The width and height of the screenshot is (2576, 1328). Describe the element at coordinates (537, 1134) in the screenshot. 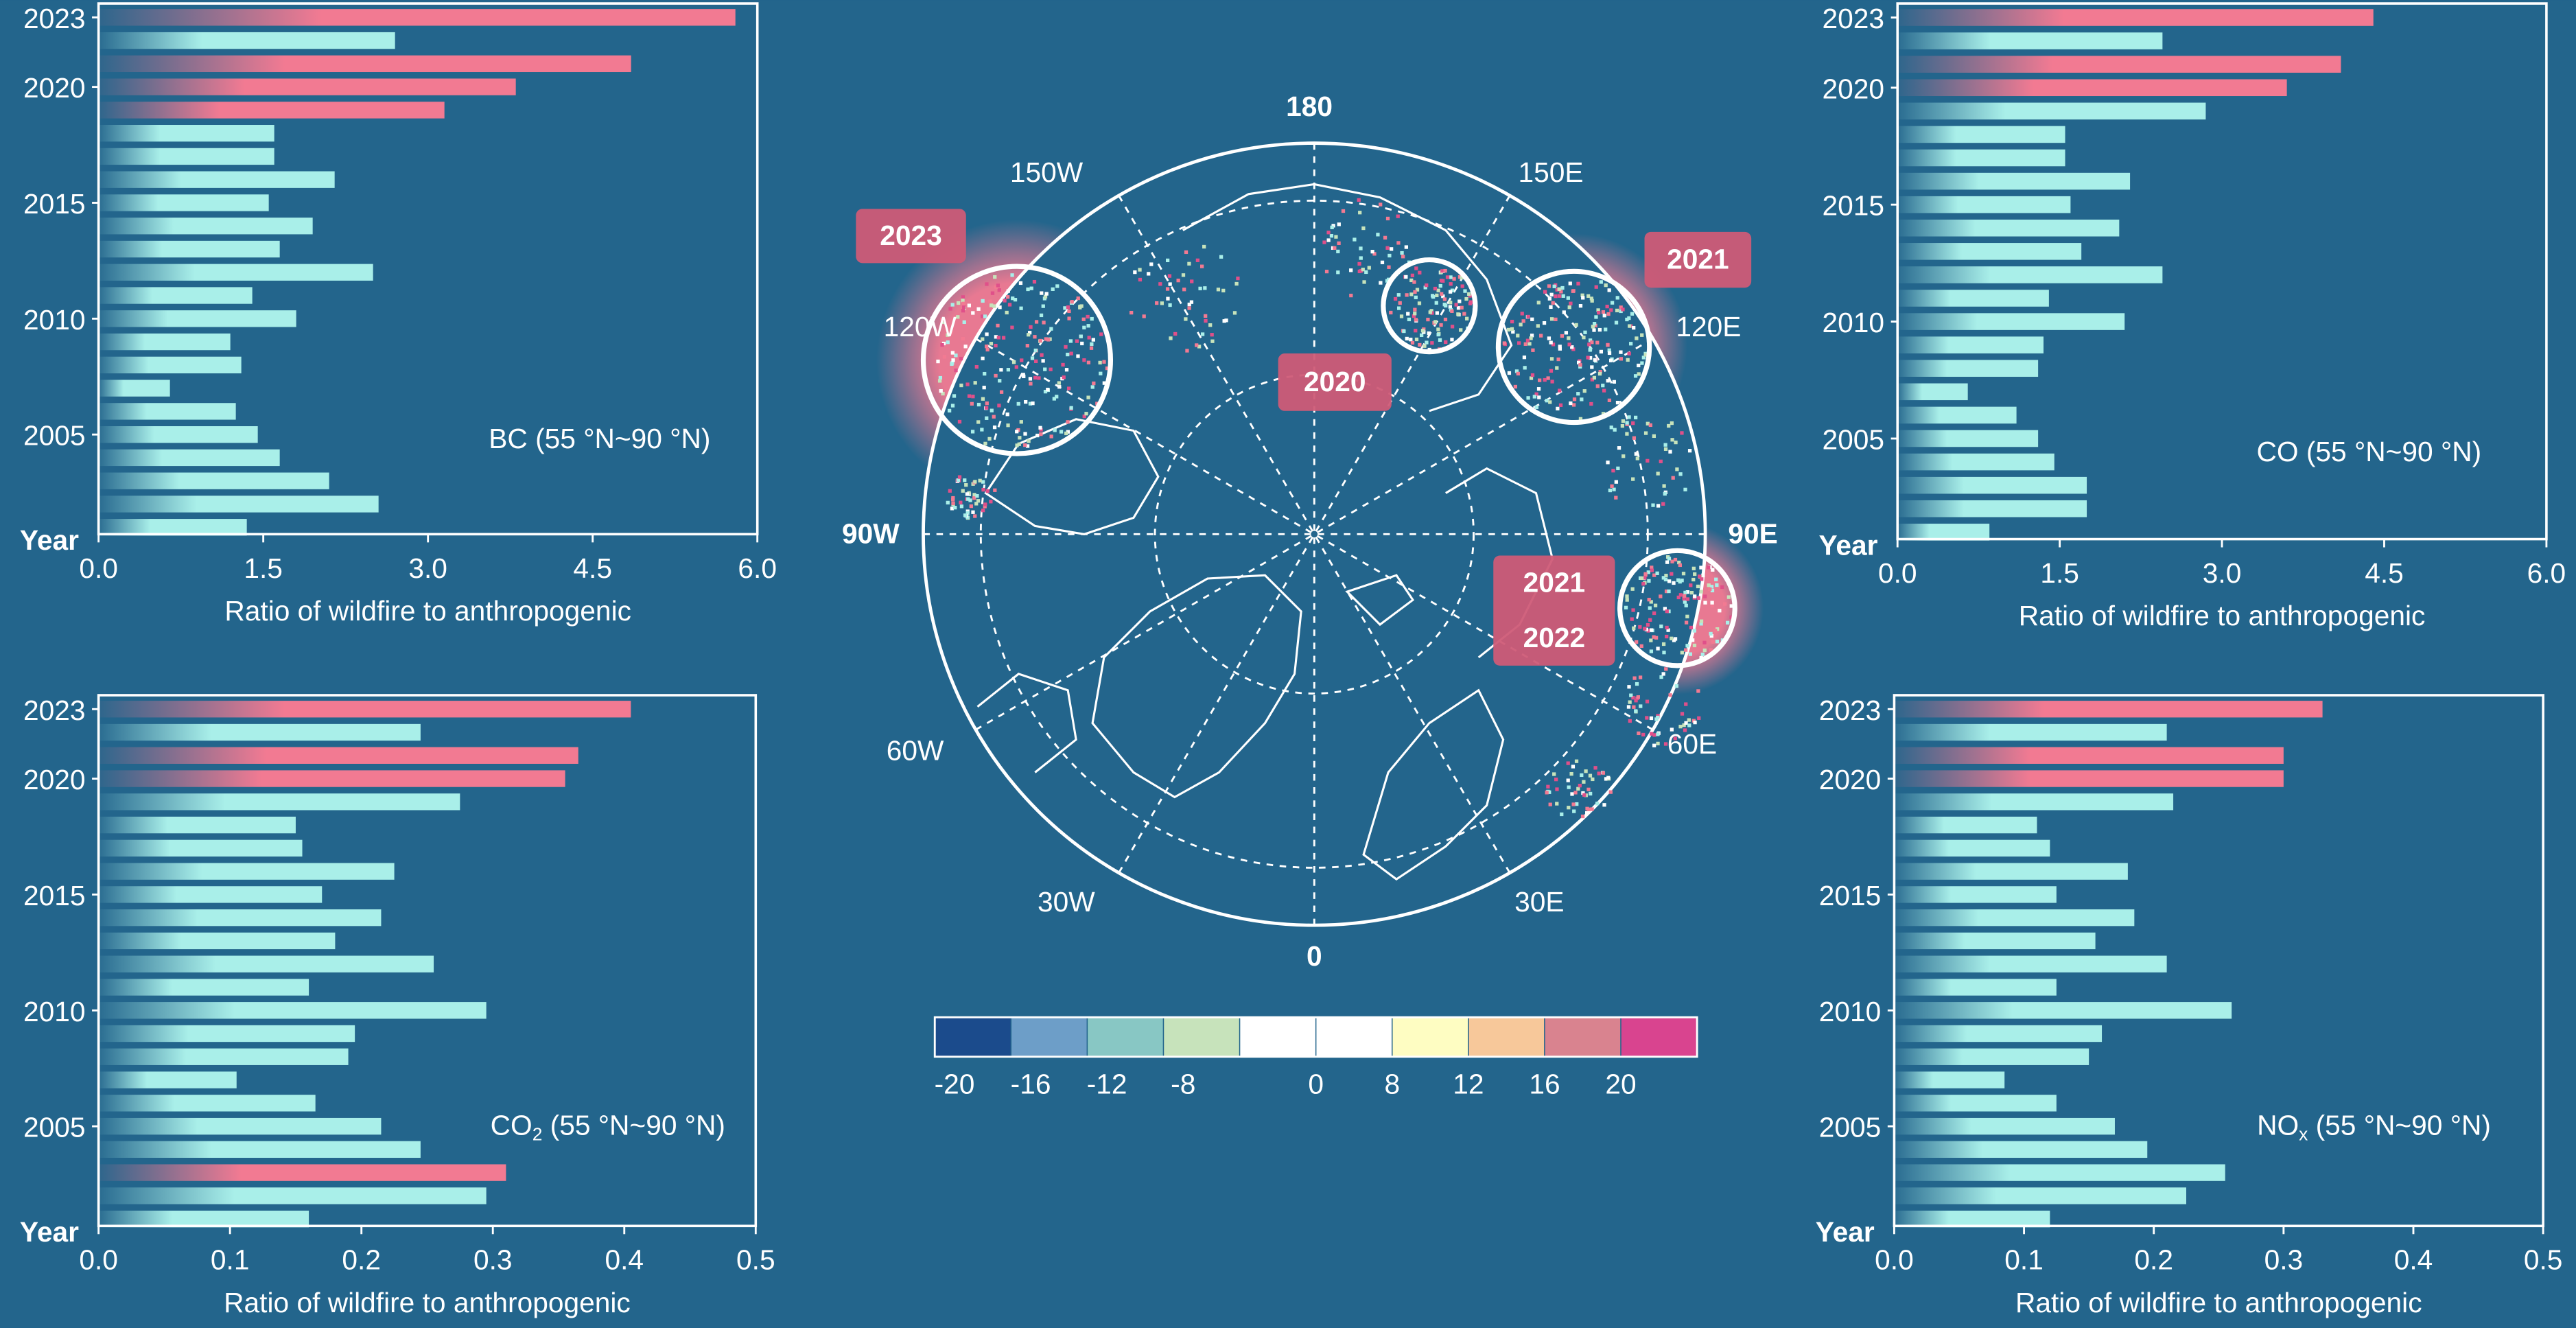

I see `annotation-subscript: 2` at that location.